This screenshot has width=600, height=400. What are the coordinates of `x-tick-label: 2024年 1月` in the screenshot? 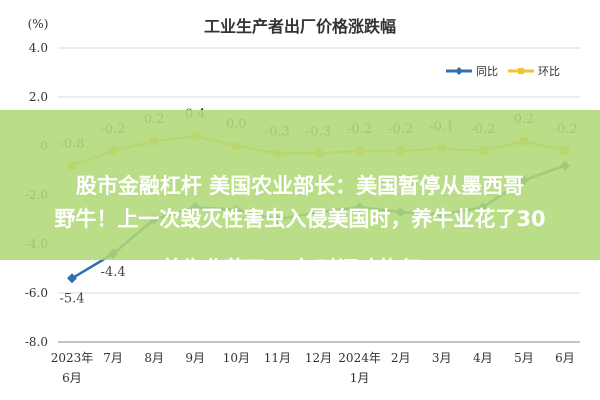 It's located at (359, 368).